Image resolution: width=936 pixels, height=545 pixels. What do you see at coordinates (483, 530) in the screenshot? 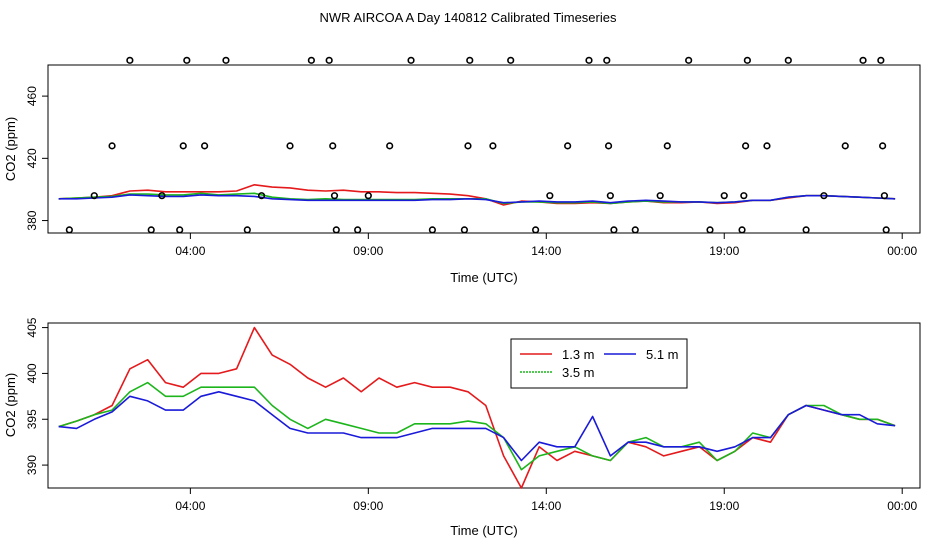
I see `bottom-x-axis-label: Time (UTC)` at bounding box center [483, 530].